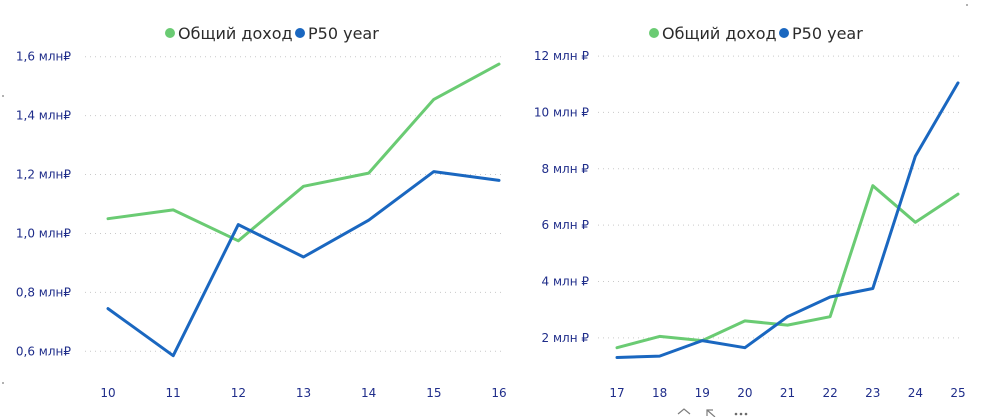  I want to click on x-tick-label: 19, so click(702, 393).